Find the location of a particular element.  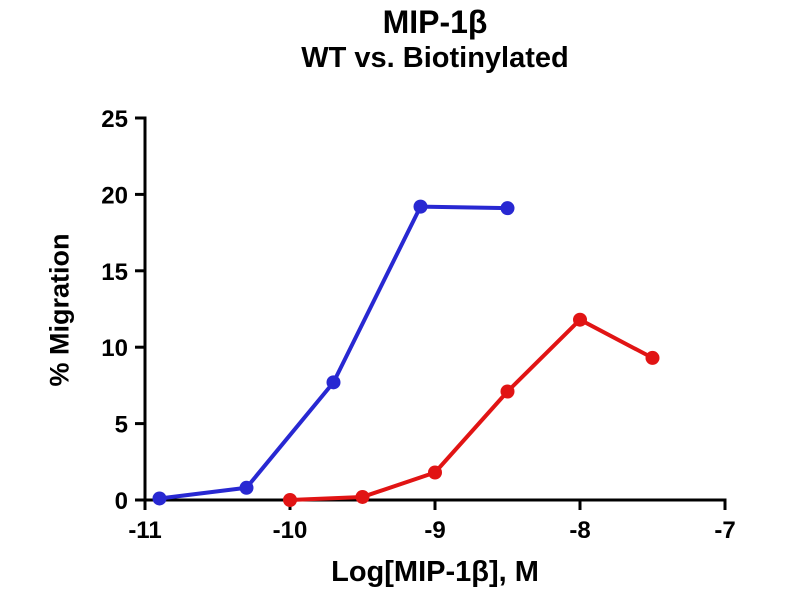

x-axis-label: Log[MIP-1β], M is located at coordinates (435, 572).